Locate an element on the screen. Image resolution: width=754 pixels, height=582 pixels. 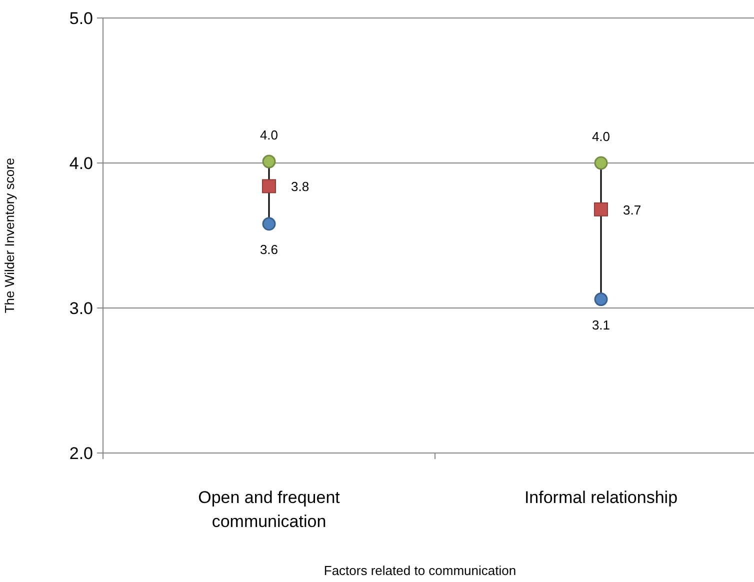
y-axis-title: The Wilder Inventory score is located at coordinates (9, 236).